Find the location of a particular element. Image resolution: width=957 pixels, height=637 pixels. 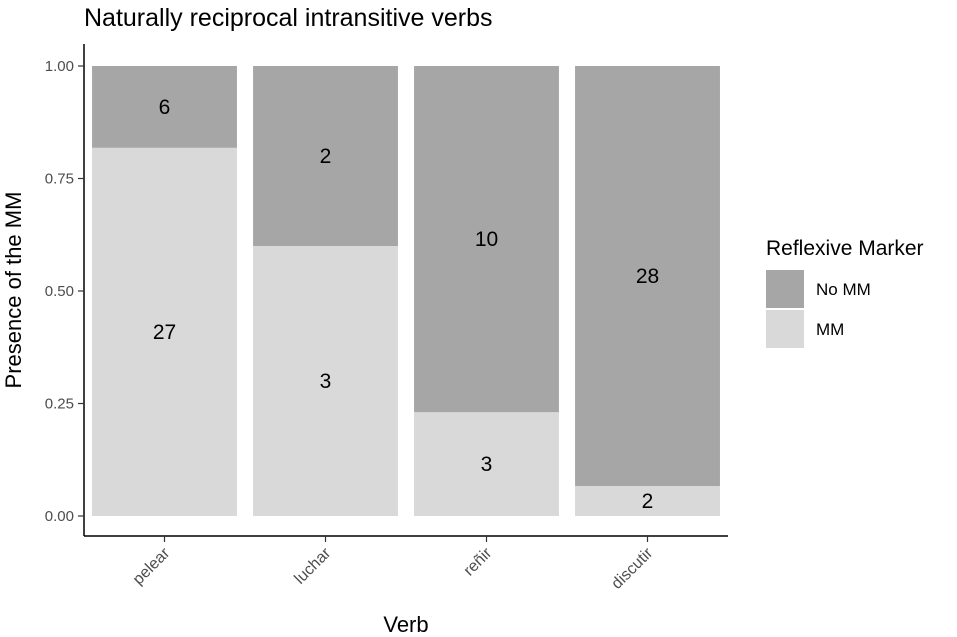

x-axis-title: Verb is located at coordinates (405, 624).